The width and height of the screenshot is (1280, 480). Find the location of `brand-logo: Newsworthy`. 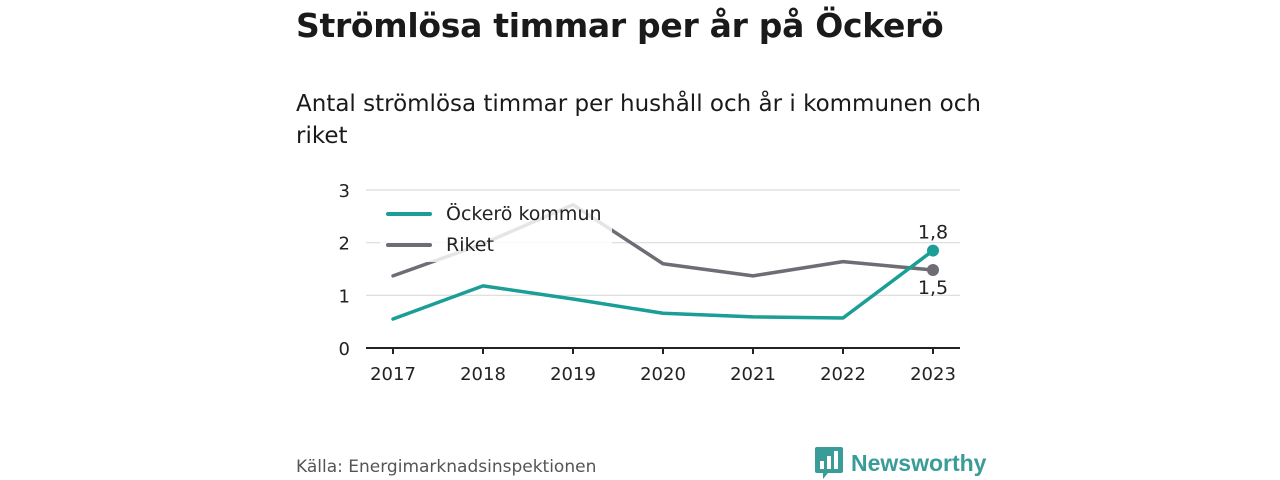

brand-logo: Newsworthy is located at coordinates (900, 463).